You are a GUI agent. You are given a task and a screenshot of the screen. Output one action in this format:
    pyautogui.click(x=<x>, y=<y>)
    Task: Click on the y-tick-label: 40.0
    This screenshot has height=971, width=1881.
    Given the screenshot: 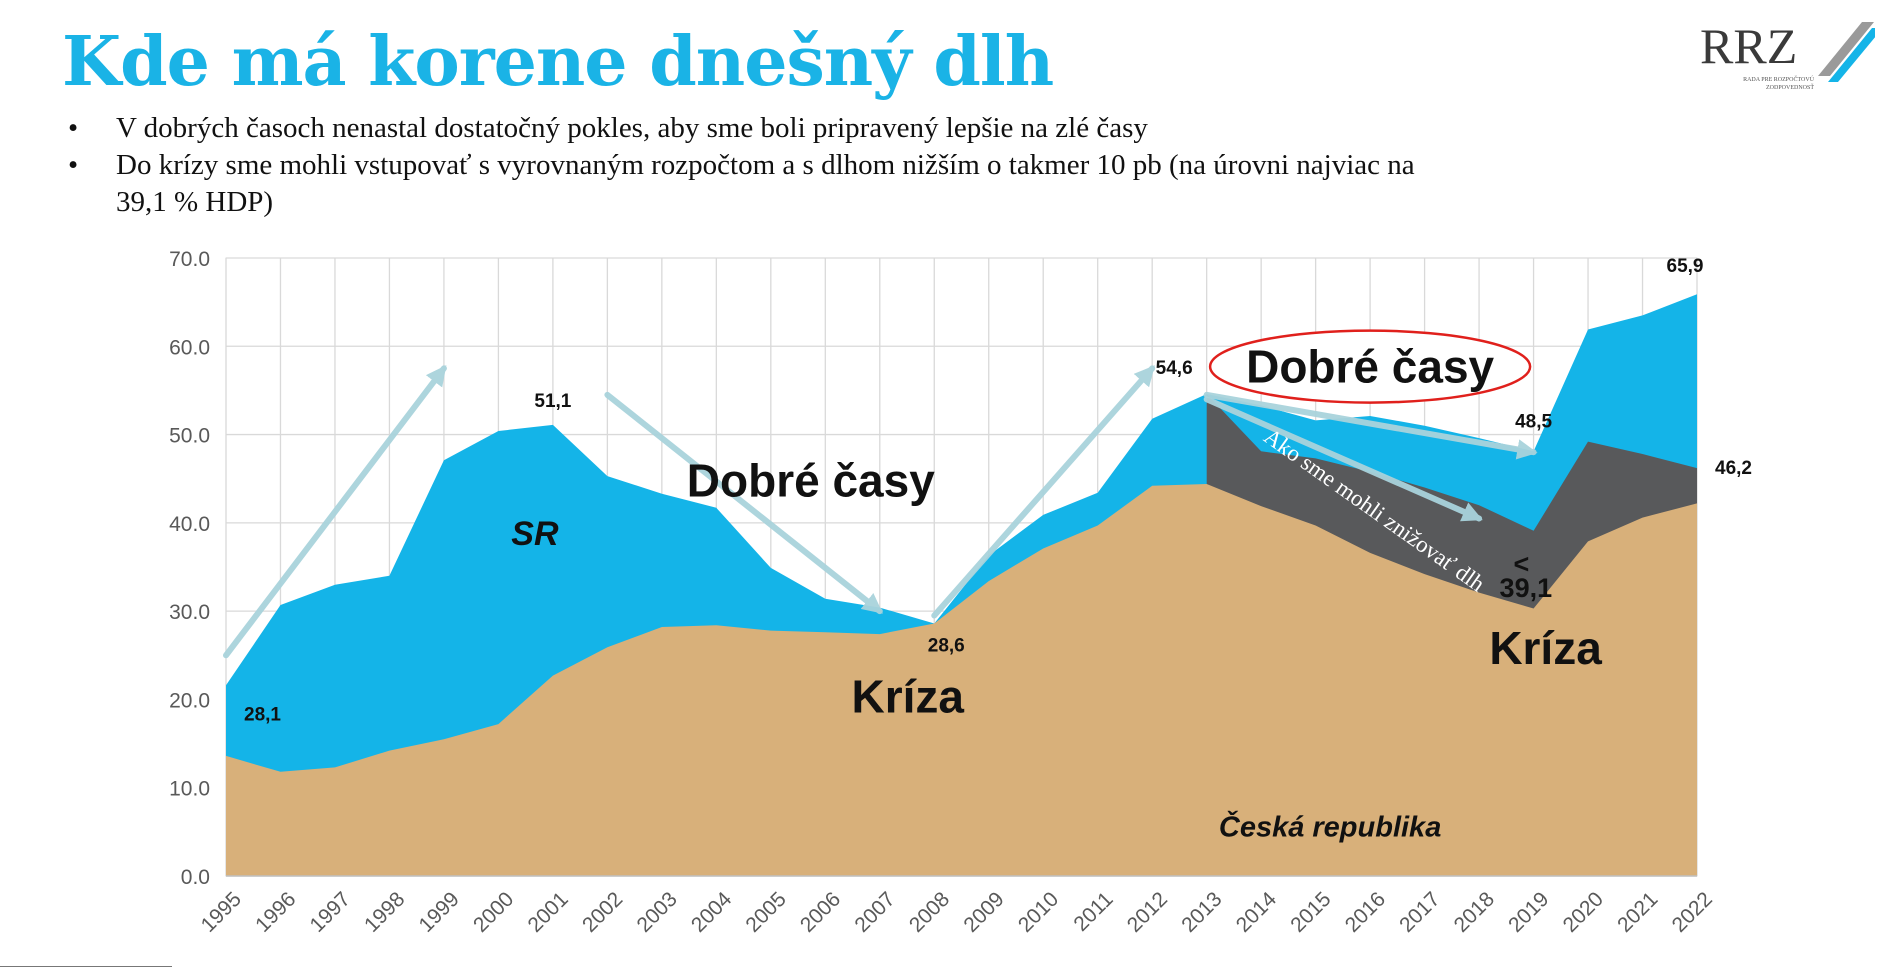 What is the action you would take?
    pyautogui.click(x=189, y=524)
    